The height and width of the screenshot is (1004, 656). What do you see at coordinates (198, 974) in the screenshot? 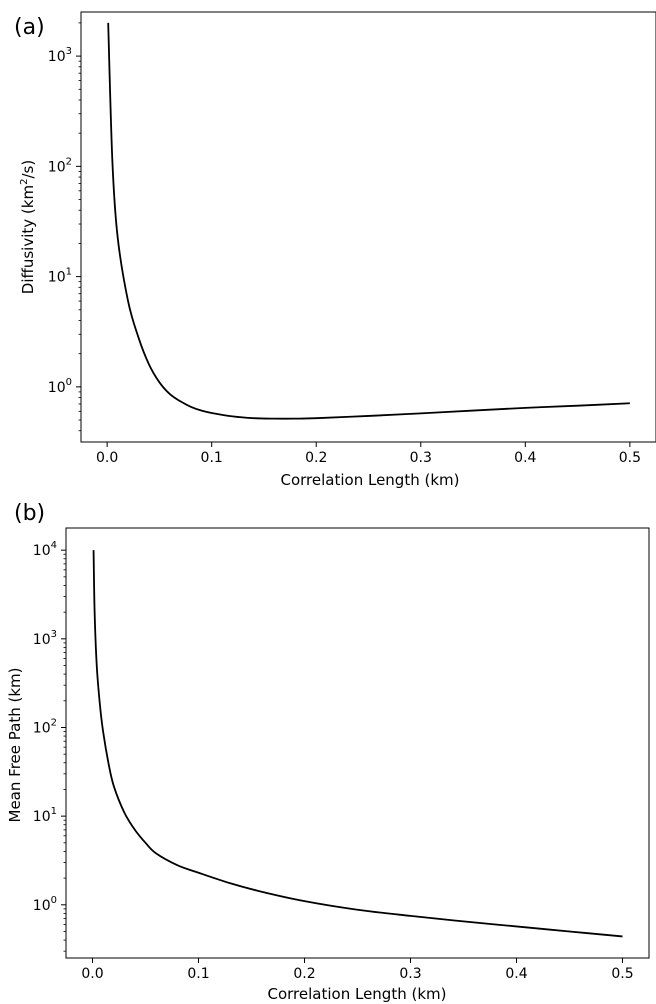
I see `panel-b-x-tick-label: 0.1` at bounding box center [198, 974].